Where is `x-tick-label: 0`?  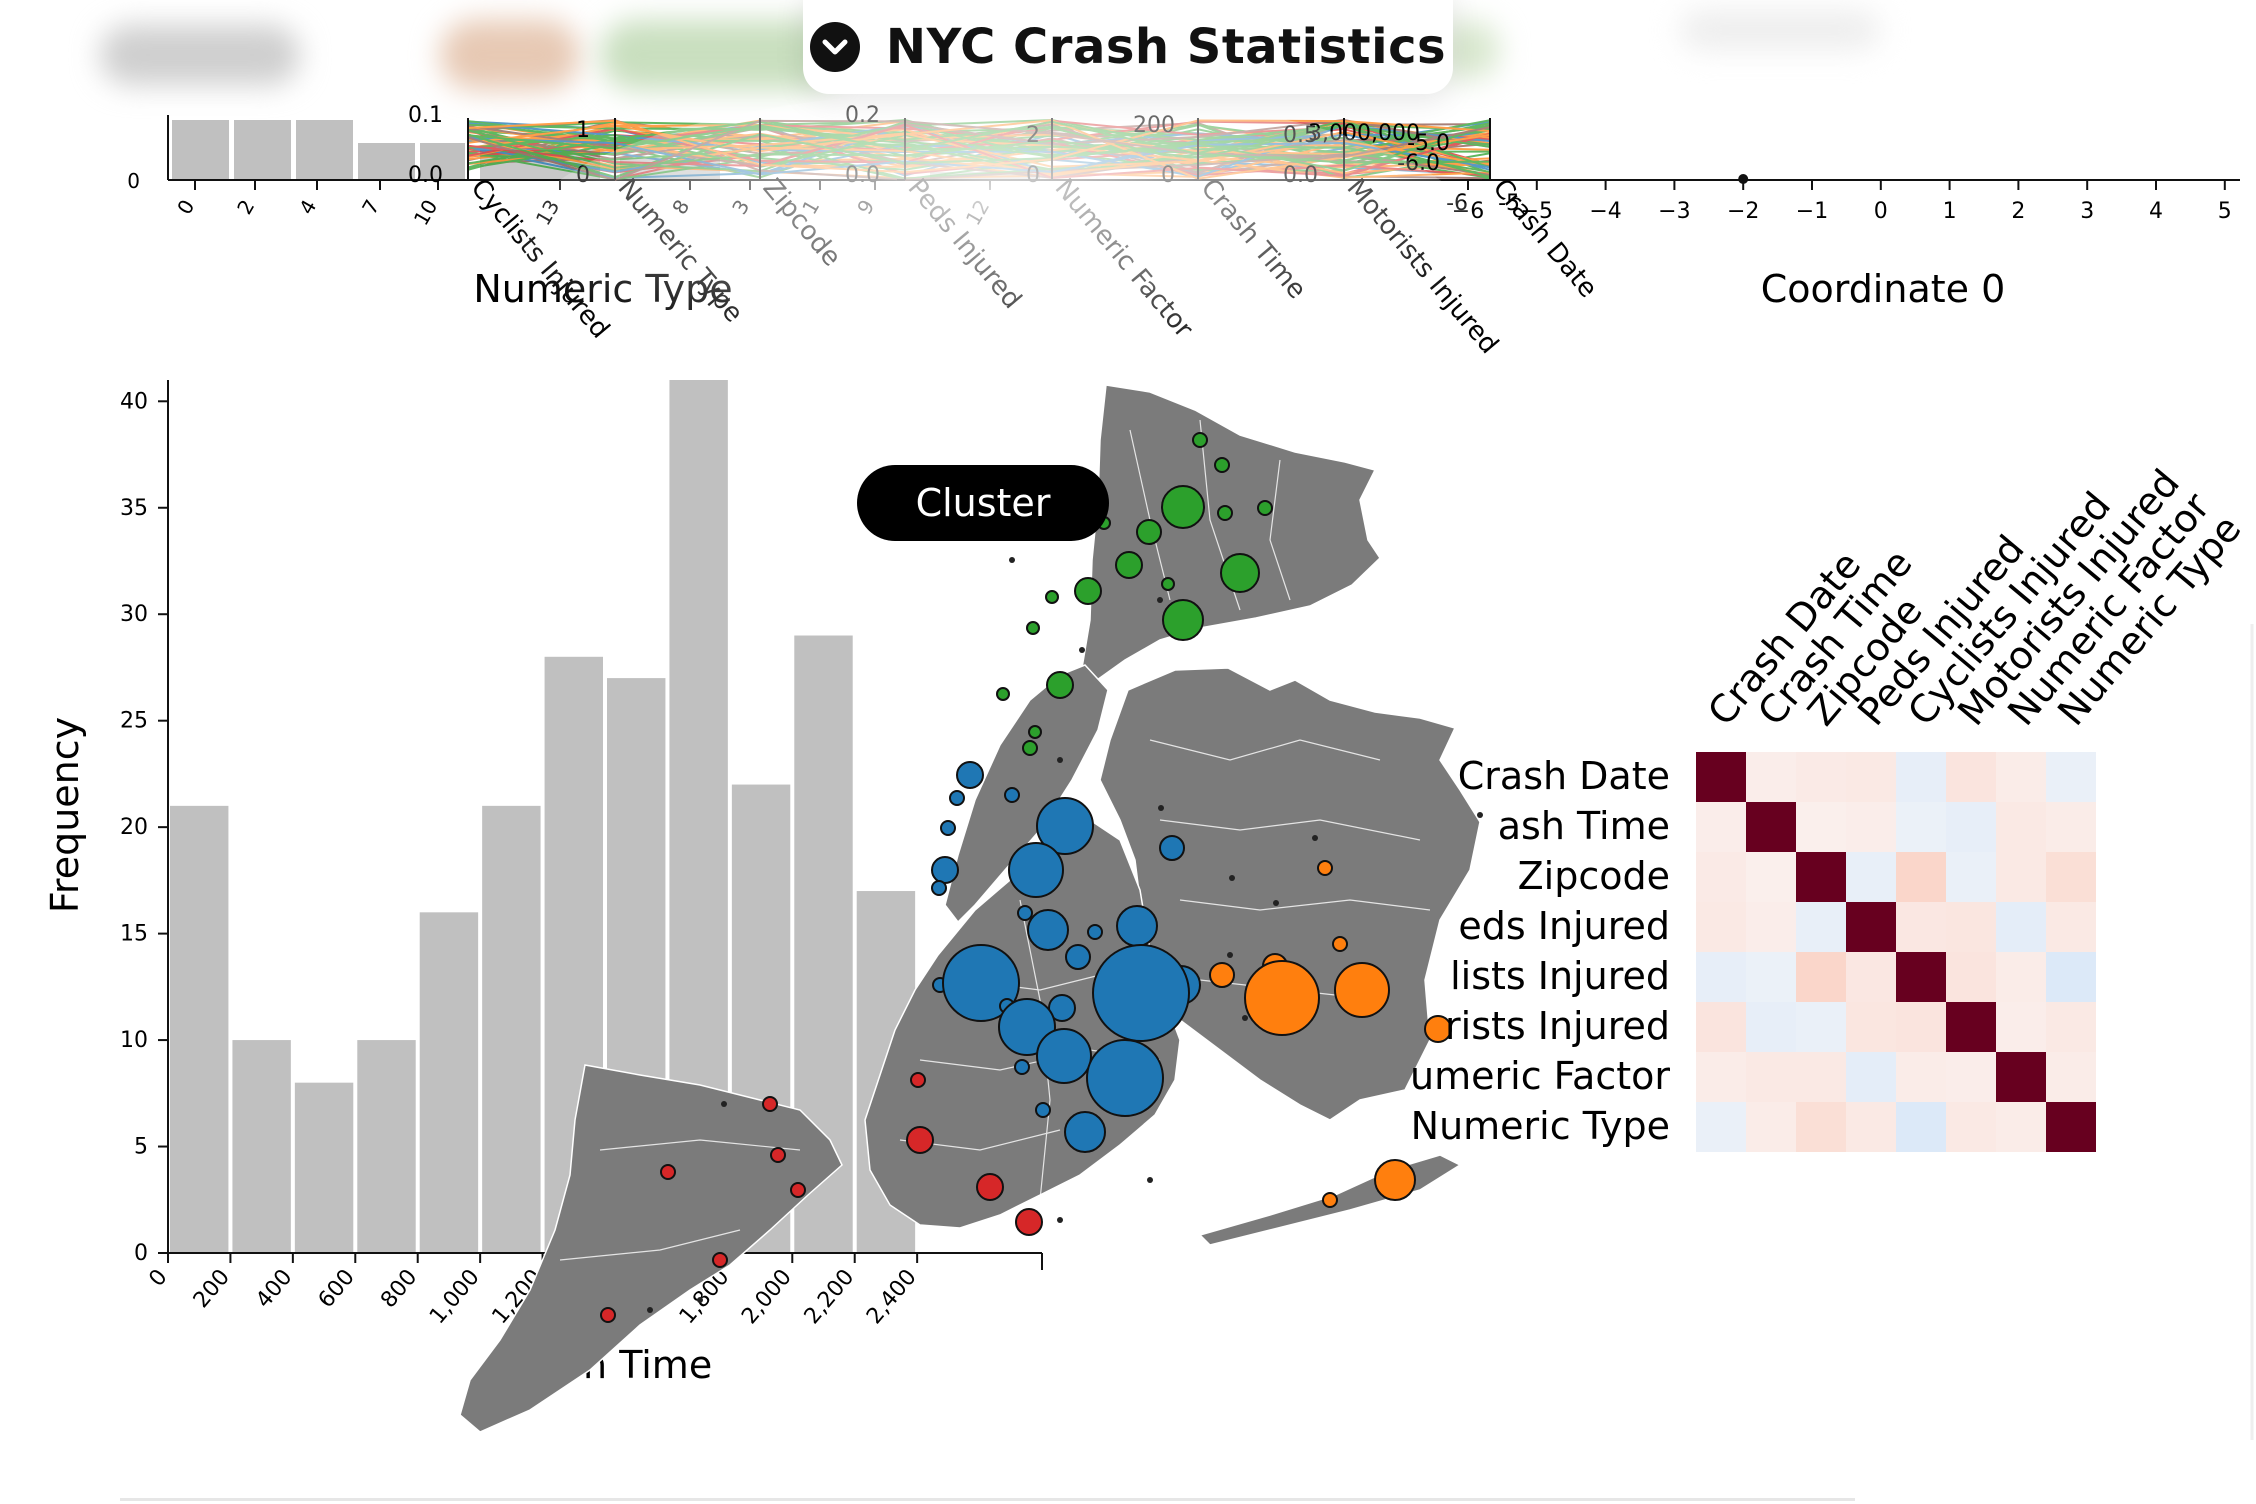 x-tick-label: 0 is located at coordinates (185, 207).